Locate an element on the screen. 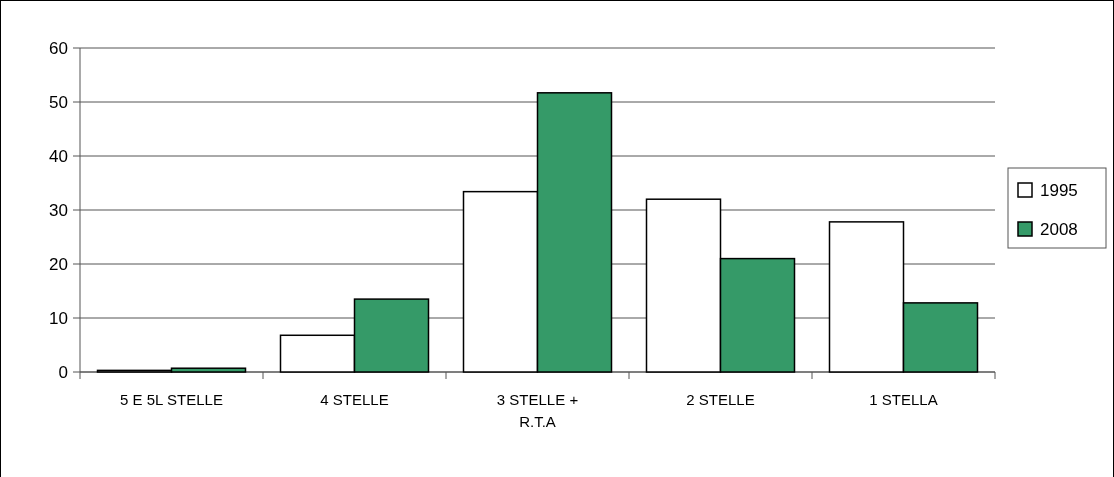  x-tick-label: 1 STELLA is located at coordinates (903, 399).